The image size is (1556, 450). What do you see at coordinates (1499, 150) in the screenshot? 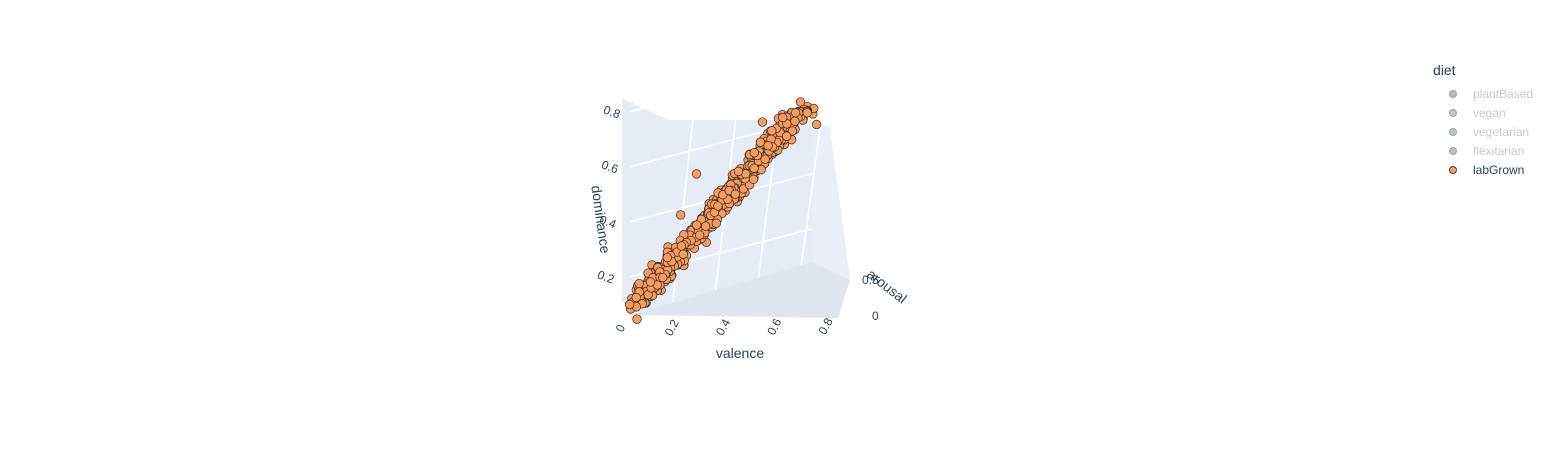
I see `legend-label: flexitarian` at bounding box center [1499, 150].